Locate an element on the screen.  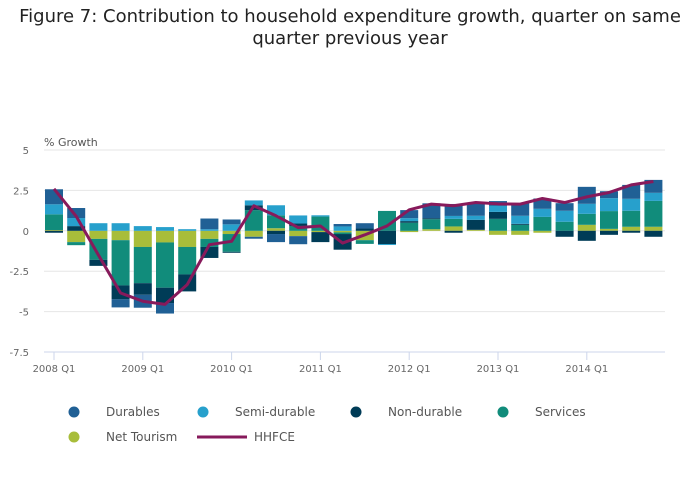
legend-label: Durables is located at coordinates (133, 412).